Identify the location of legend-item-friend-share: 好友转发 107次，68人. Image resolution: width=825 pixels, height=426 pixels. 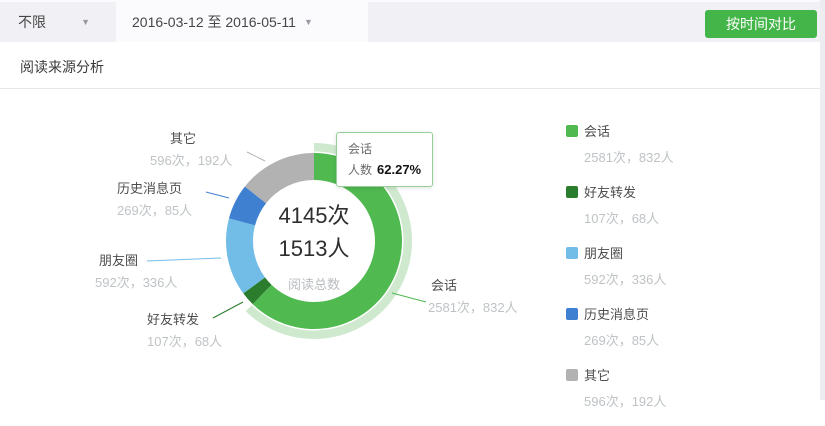
(620, 204).